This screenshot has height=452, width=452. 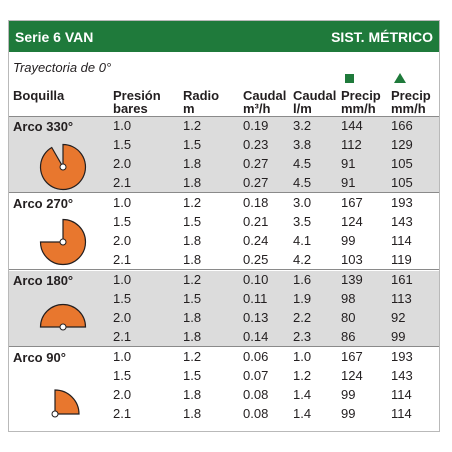 I want to click on flow-lm-cell: 2.3, so click(x=302, y=336).